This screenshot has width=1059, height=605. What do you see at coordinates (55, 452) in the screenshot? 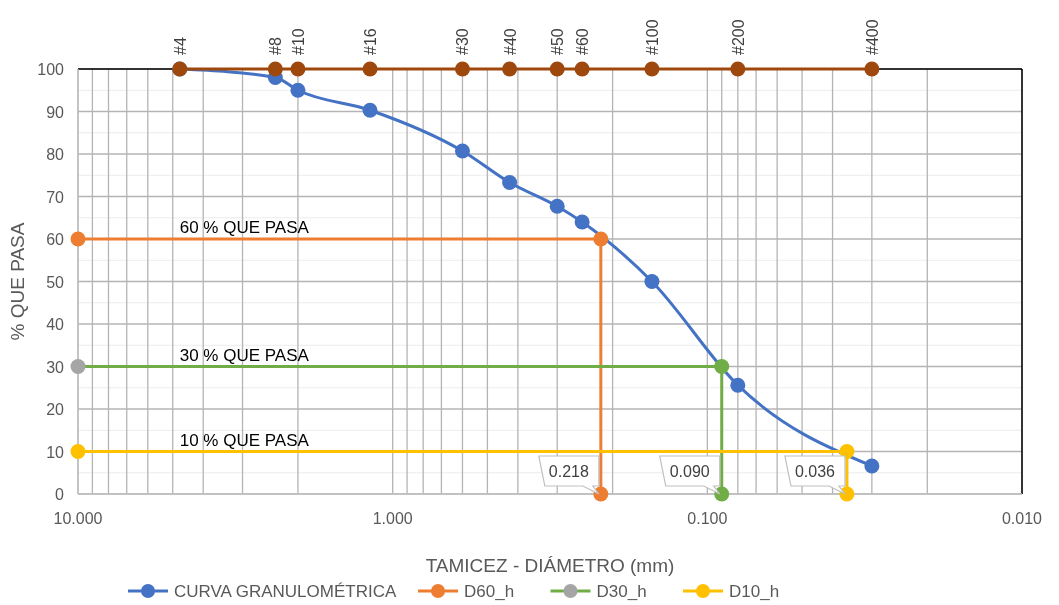
I see `y-tick-label: 10` at bounding box center [55, 452].